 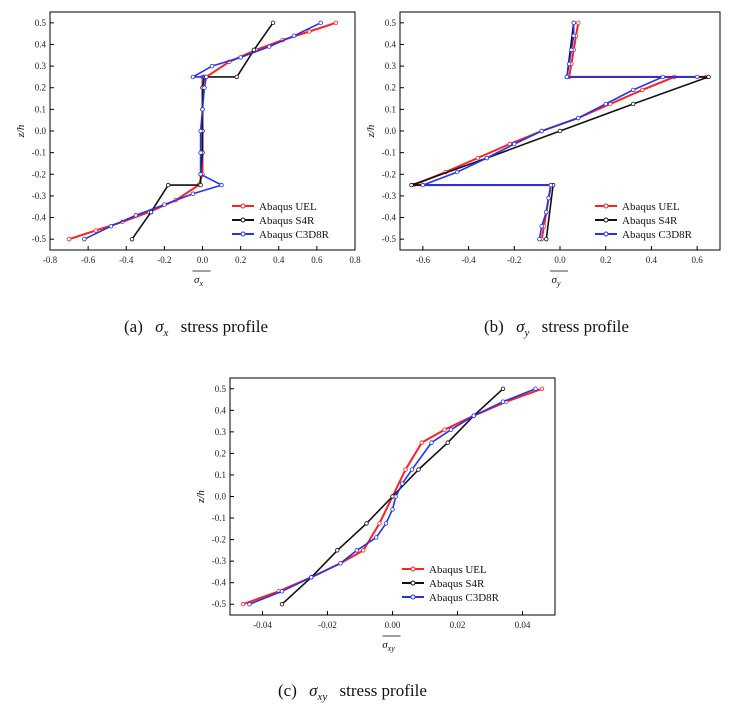 What do you see at coordinates (352, 692) in the screenshot?
I see `caption-c: (c) σxy stress profile` at bounding box center [352, 692].